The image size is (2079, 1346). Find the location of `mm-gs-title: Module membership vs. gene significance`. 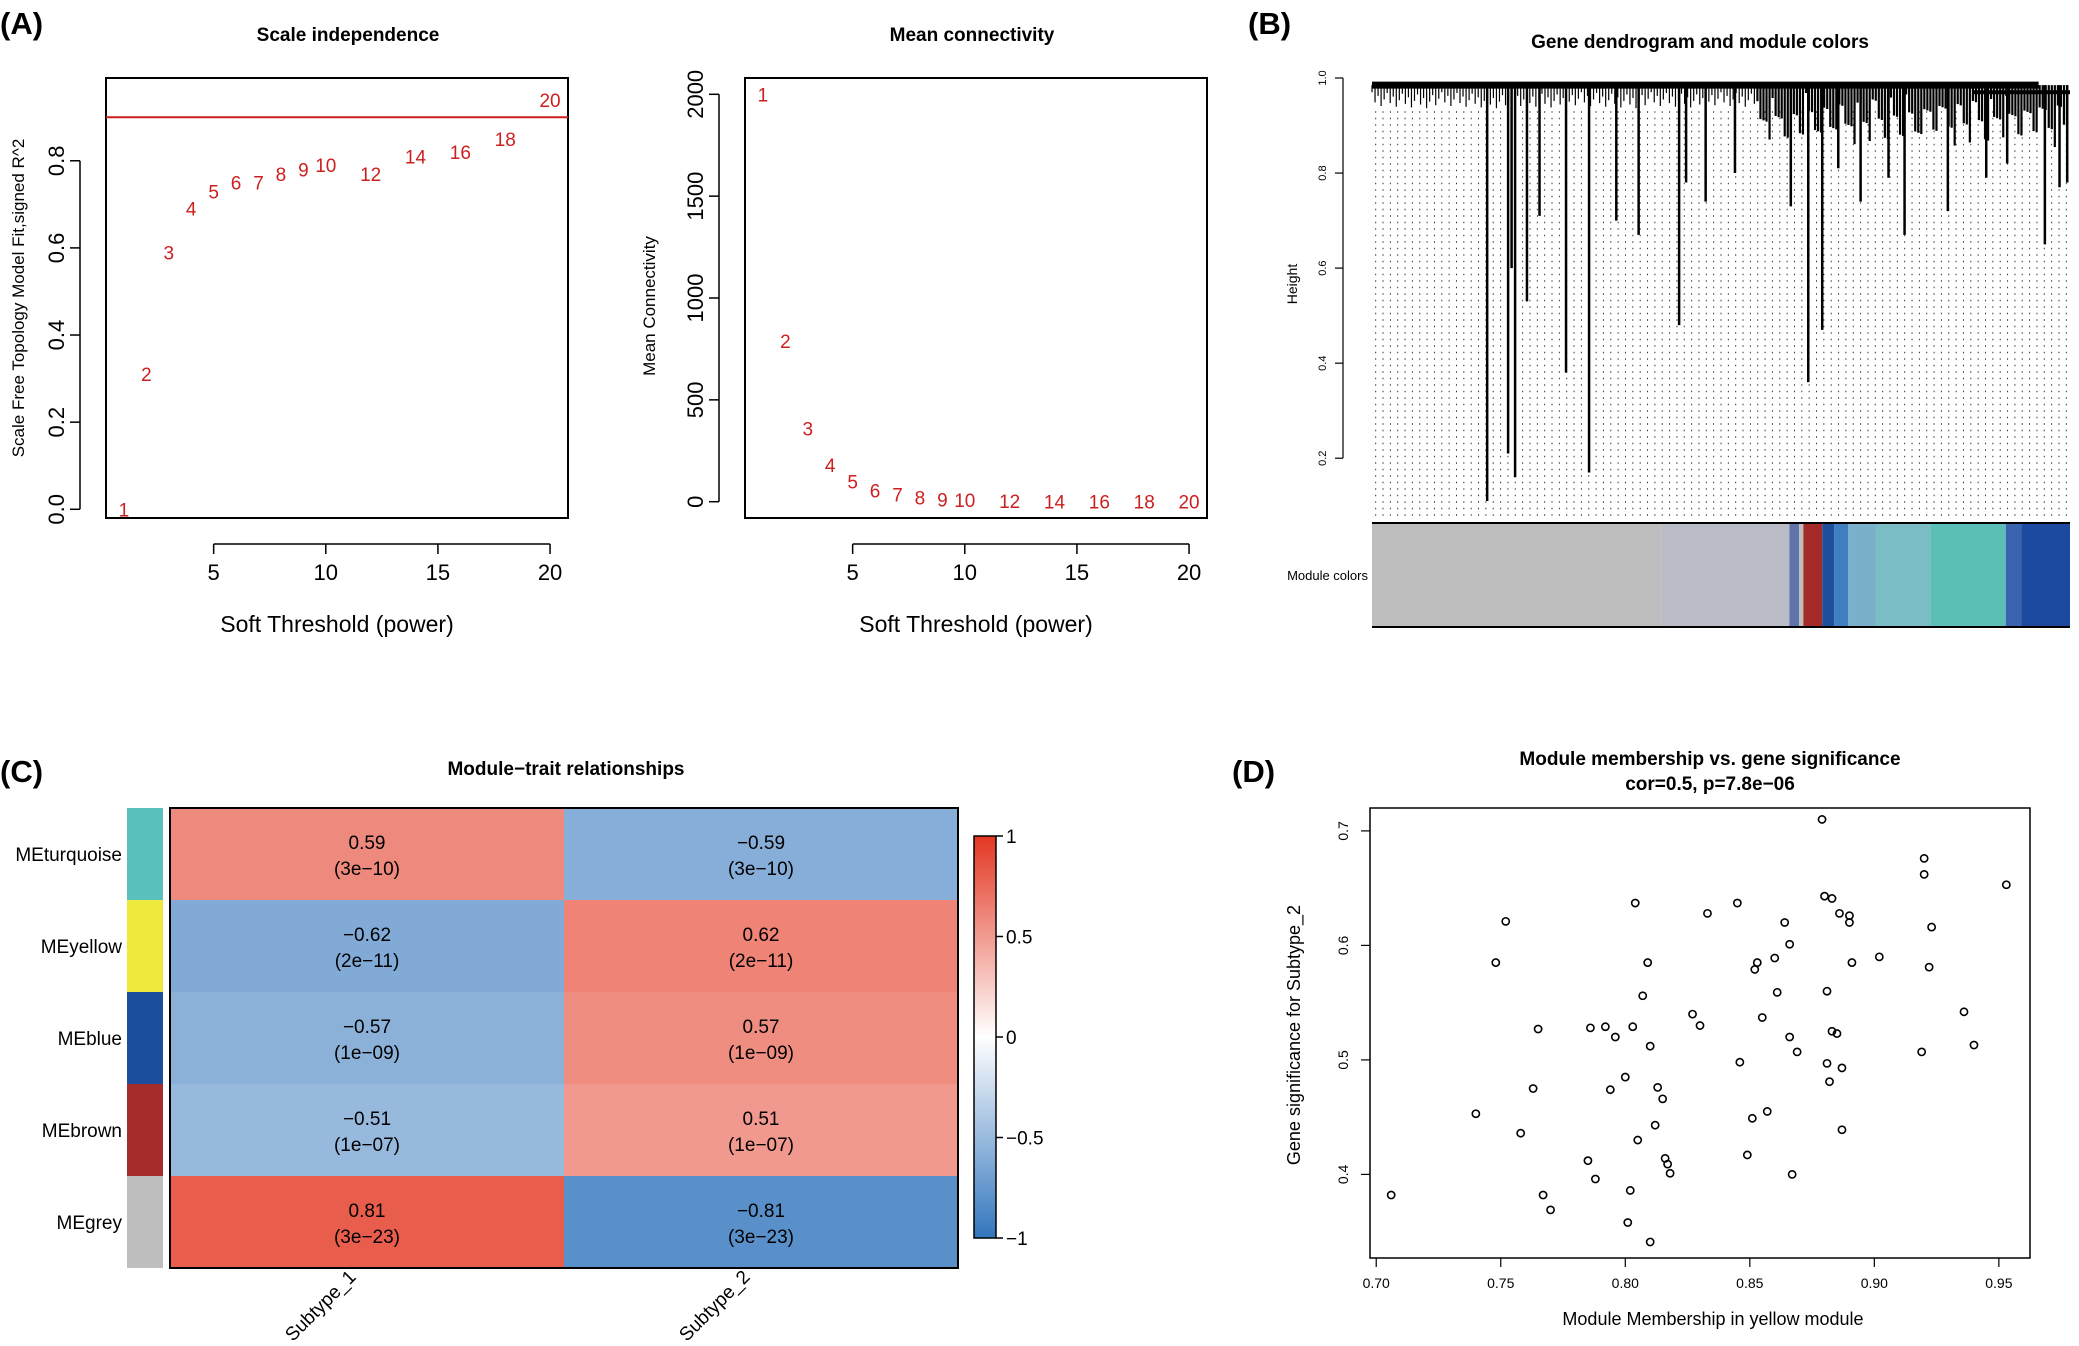

mm-gs-title: Module membership vs. gene significance is located at coordinates (1709, 759).